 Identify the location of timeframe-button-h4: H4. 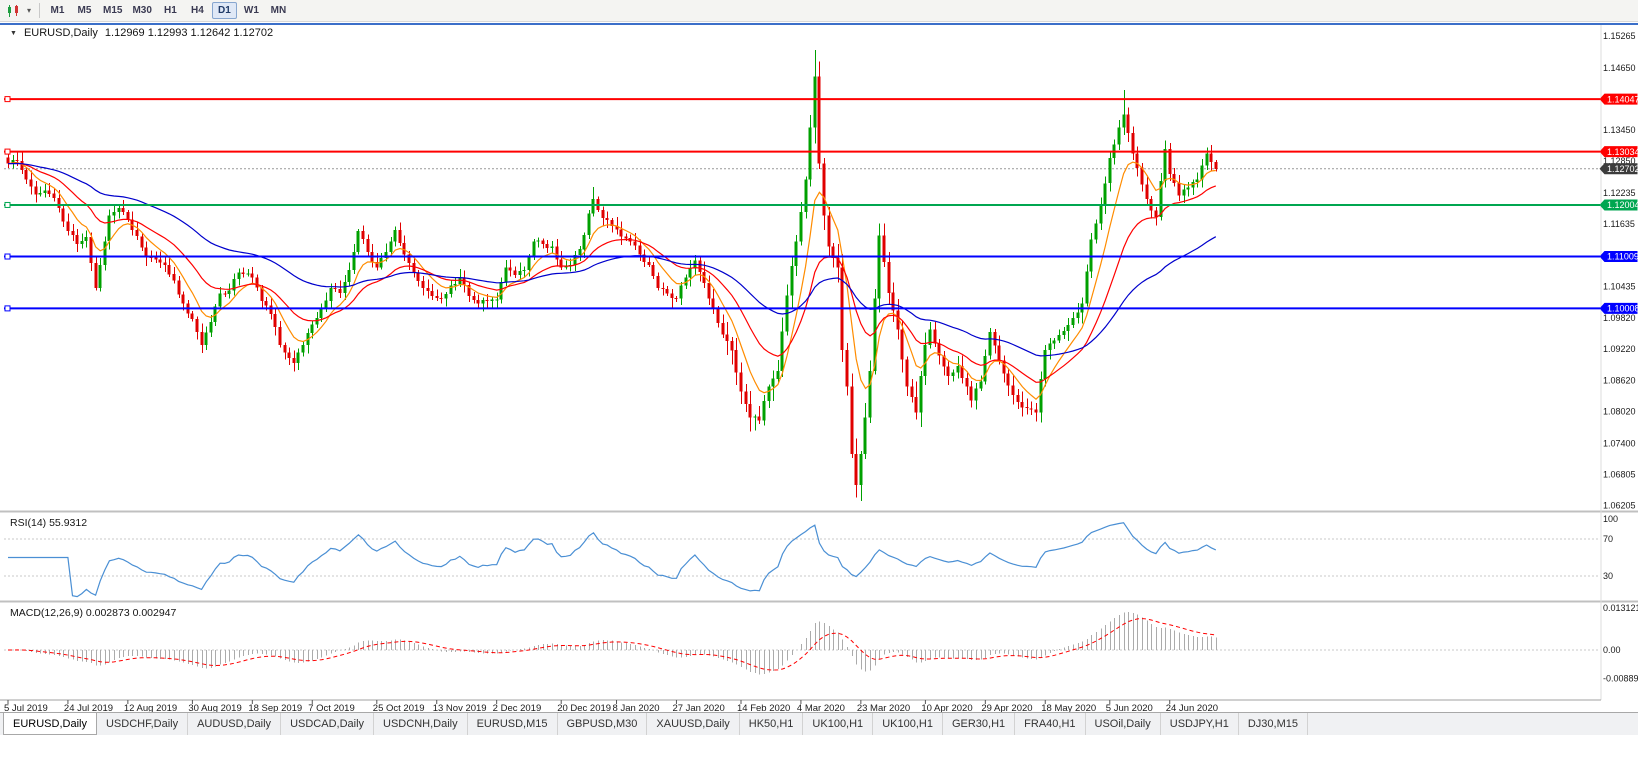
(197, 10).